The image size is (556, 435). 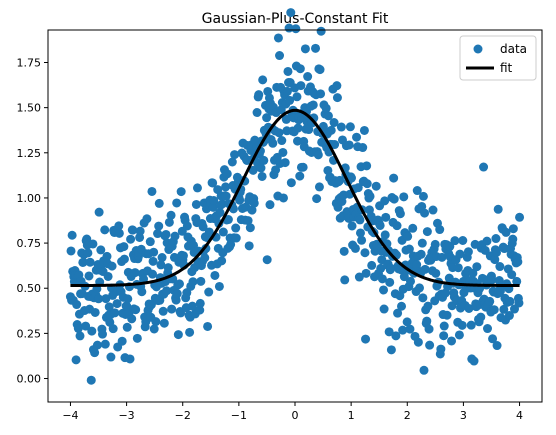 I want to click on y-tick-label: 0.25, so click(x=29, y=333).